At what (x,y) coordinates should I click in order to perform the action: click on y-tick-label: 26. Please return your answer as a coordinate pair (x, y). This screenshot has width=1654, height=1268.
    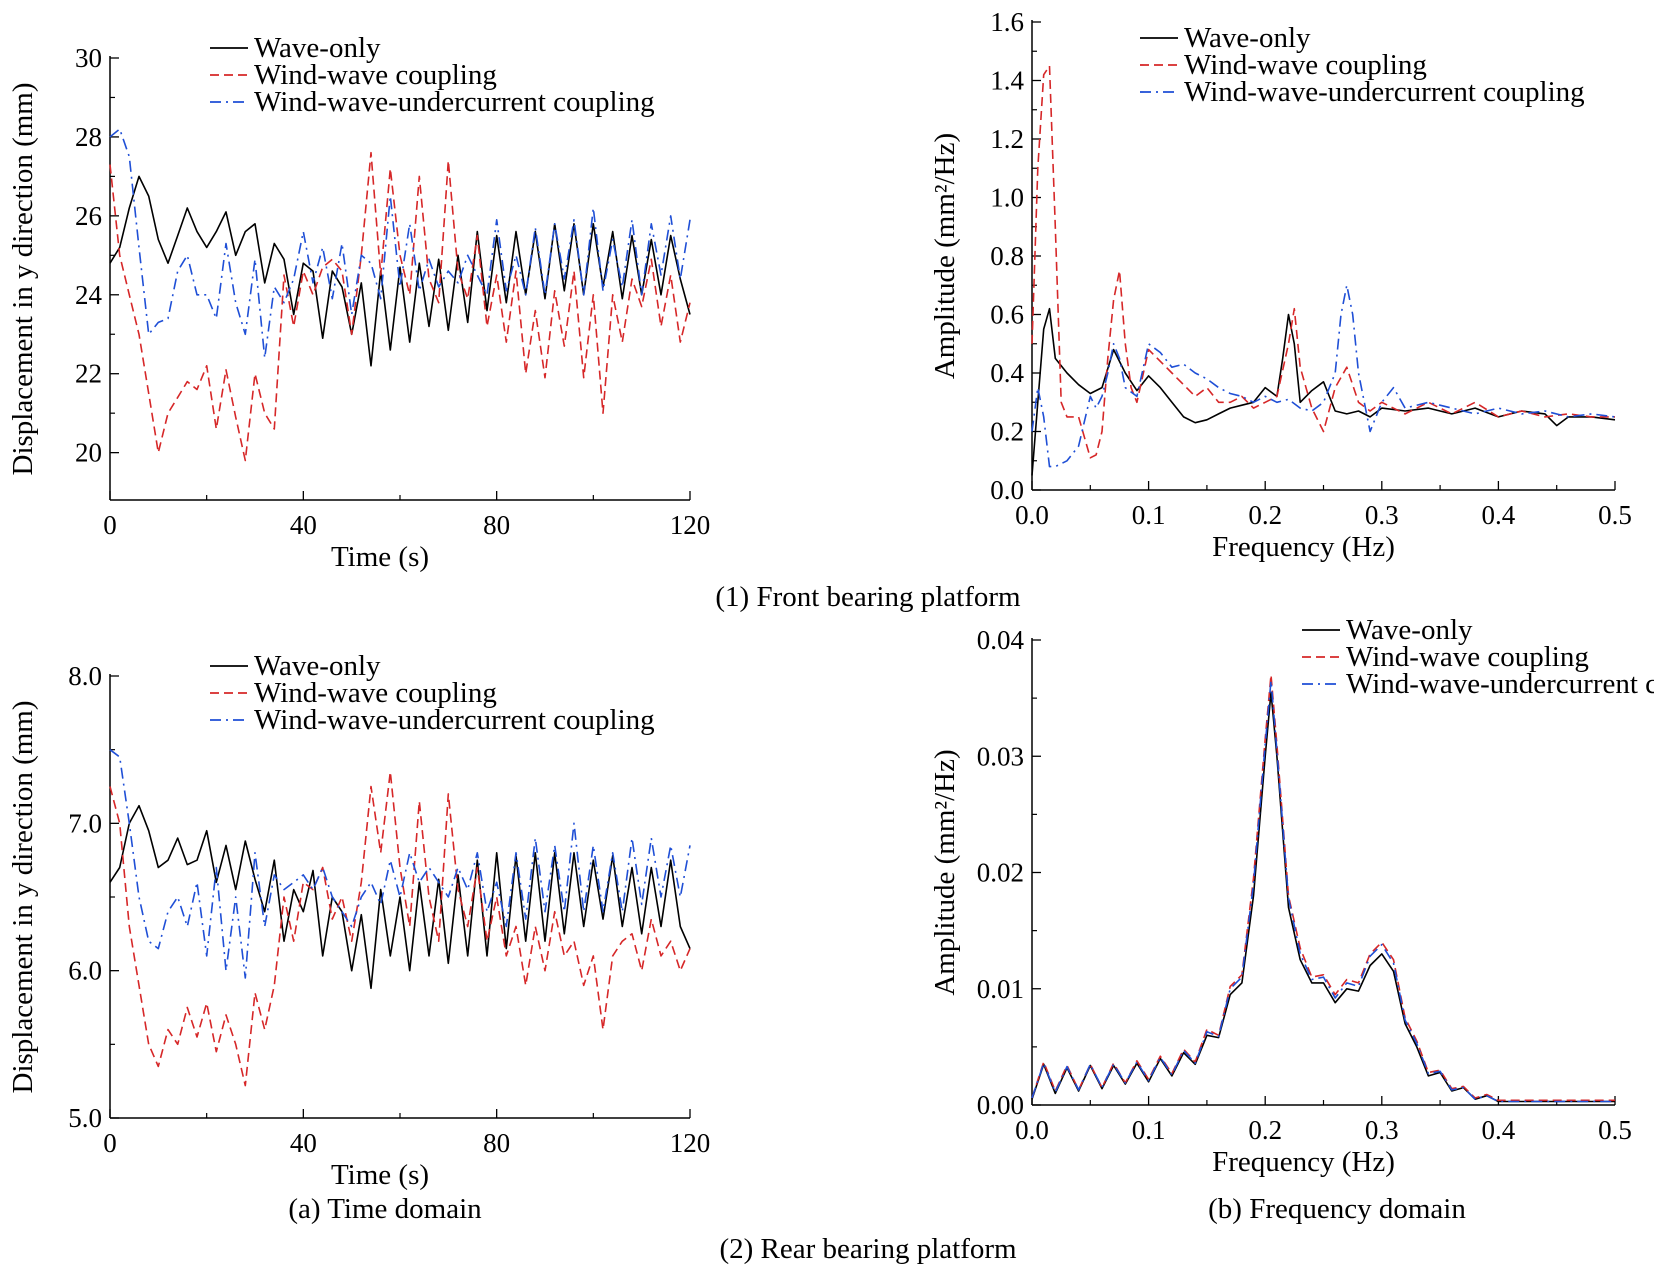
    Looking at the image, I should click on (88, 216).